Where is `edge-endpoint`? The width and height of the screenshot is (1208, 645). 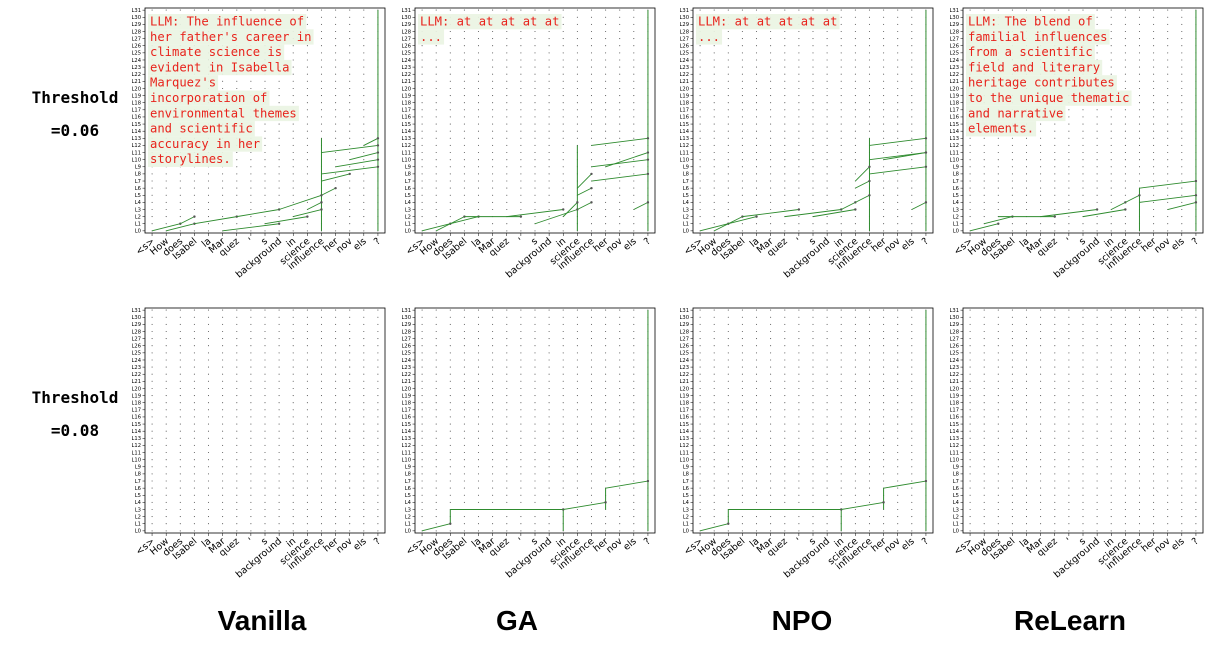
edge-endpoint is located at coordinates (591, 188).